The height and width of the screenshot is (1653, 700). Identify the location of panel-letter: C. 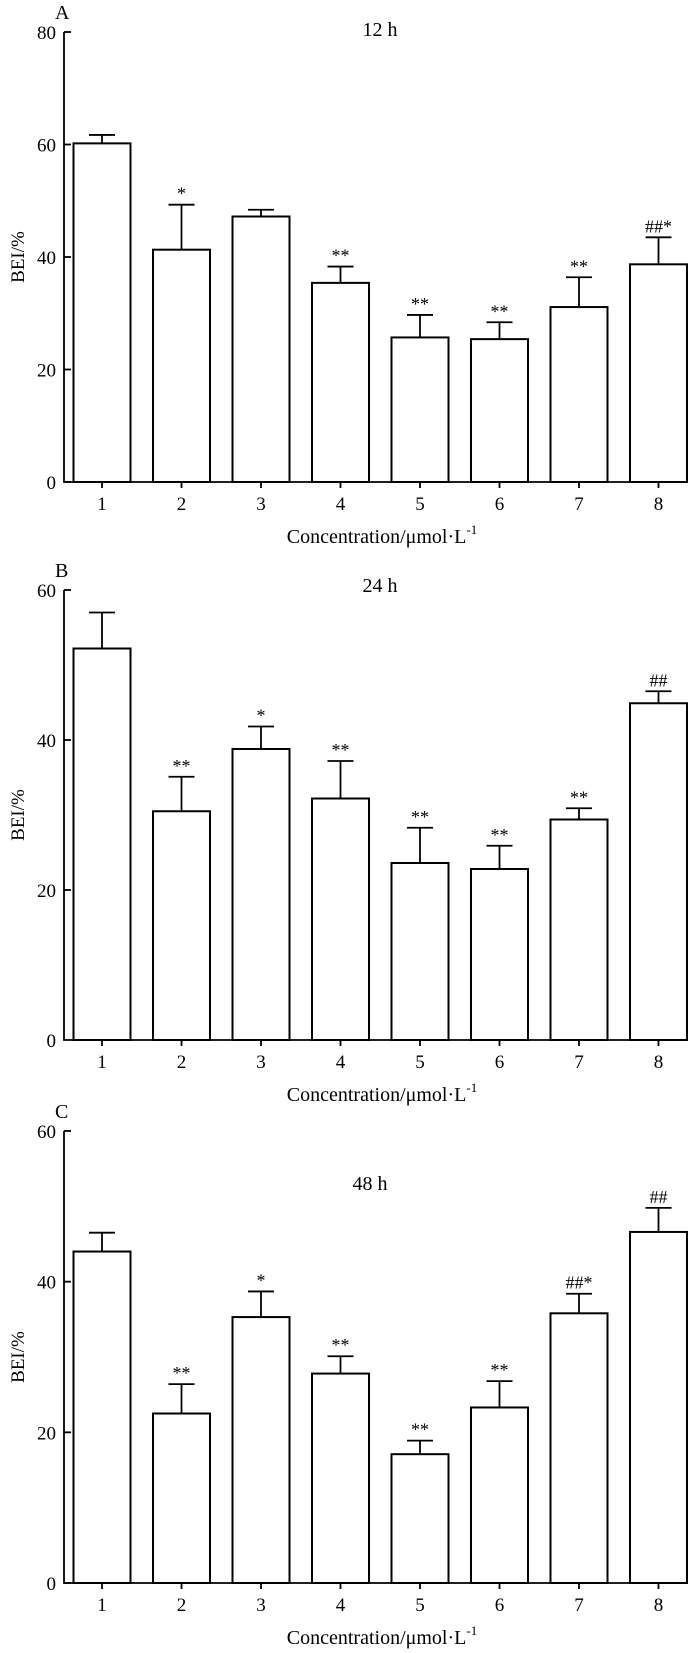
(61, 1112).